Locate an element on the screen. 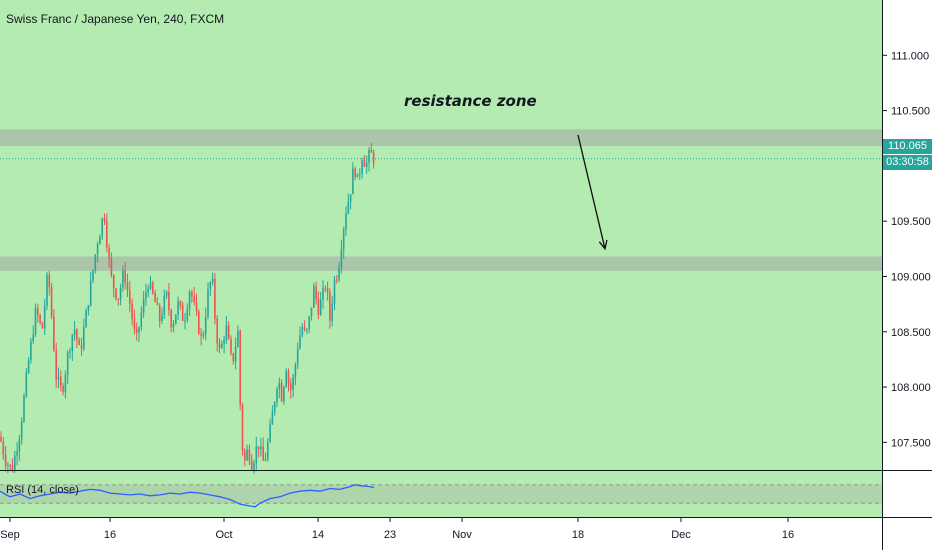  last-price-tag: 110.065 is located at coordinates (907, 146).